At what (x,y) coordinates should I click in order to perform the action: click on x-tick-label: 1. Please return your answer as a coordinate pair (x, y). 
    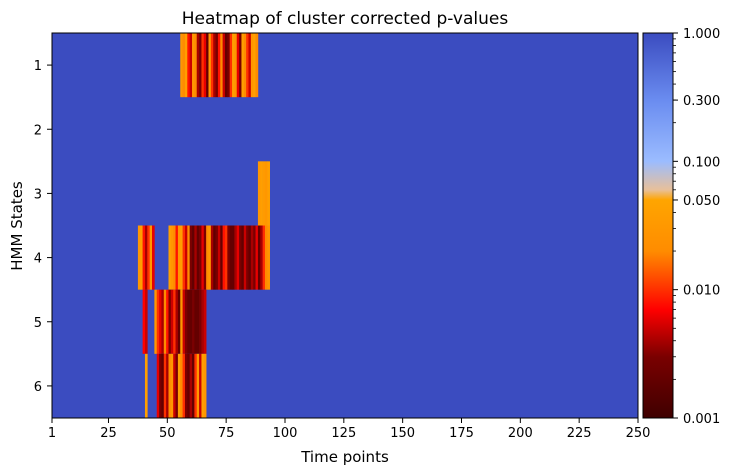
    Looking at the image, I should click on (52, 433).